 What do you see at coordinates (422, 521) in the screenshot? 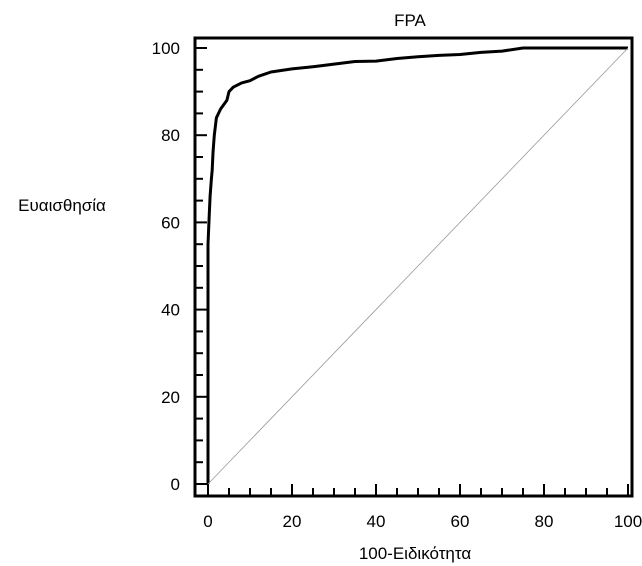
I see `x-tick-labels: 0 20 40 60 80 100` at bounding box center [422, 521].